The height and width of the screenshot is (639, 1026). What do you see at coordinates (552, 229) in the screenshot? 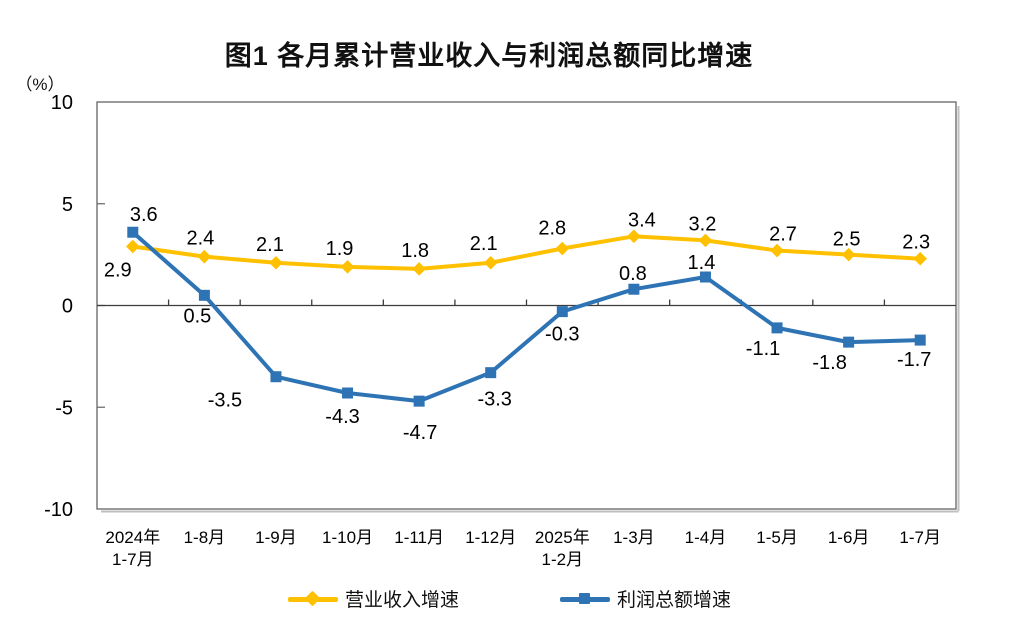
I see `data-label: 2.8` at bounding box center [552, 229].